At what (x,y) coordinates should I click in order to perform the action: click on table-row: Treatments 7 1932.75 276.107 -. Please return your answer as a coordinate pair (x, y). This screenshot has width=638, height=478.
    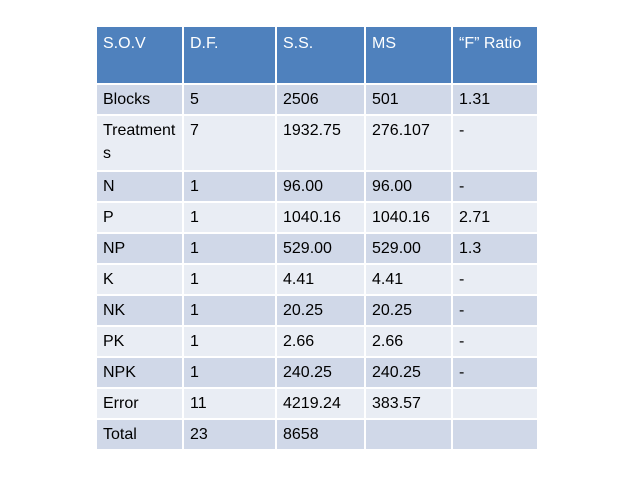
    Looking at the image, I should click on (317, 143).